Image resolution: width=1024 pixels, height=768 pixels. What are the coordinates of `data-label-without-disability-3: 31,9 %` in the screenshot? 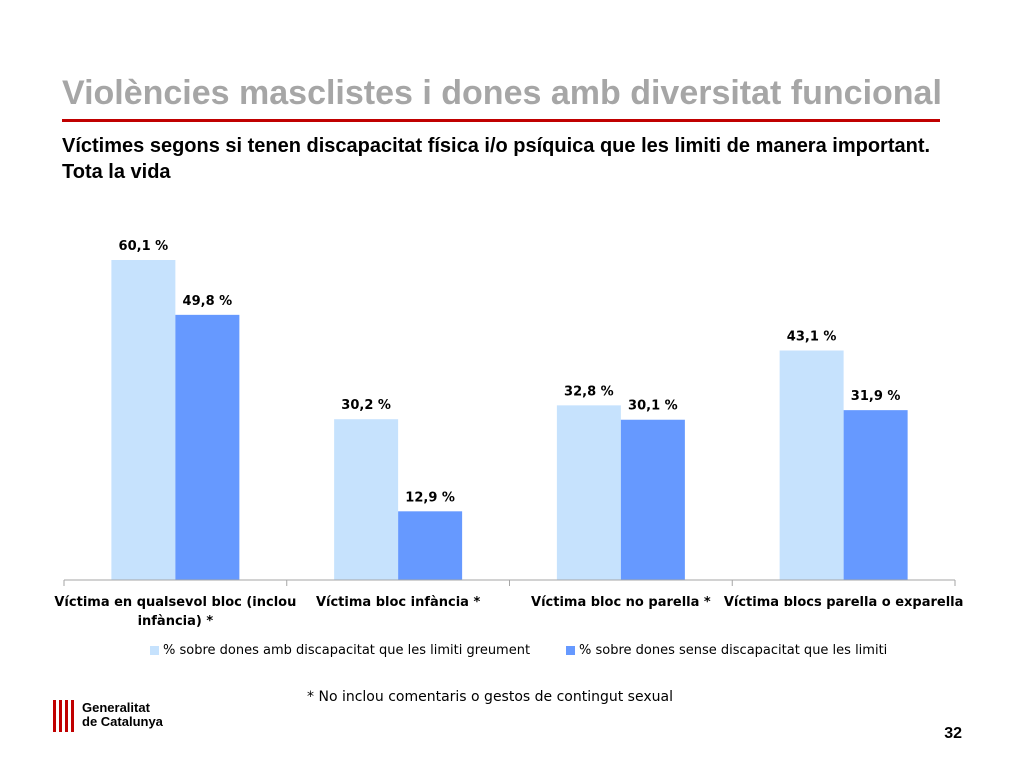 It's located at (876, 396).